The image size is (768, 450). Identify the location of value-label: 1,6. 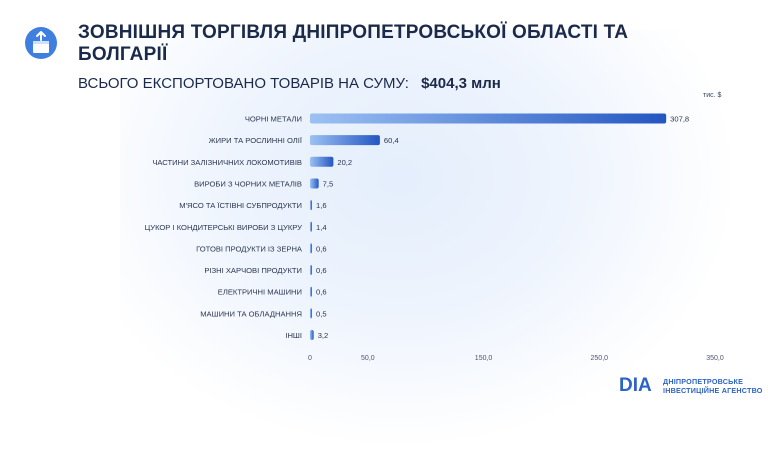
(321, 205).